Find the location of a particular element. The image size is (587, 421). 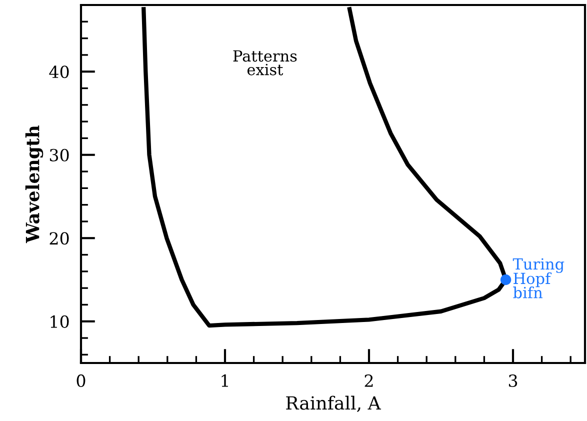

y-tick-label: 40 is located at coordinates (59, 72).